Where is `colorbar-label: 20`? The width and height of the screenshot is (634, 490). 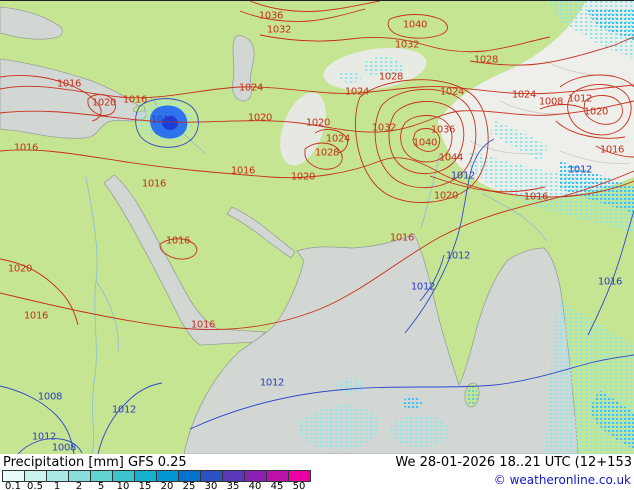
colorbar-label: 20 is located at coordinates (167, 485).